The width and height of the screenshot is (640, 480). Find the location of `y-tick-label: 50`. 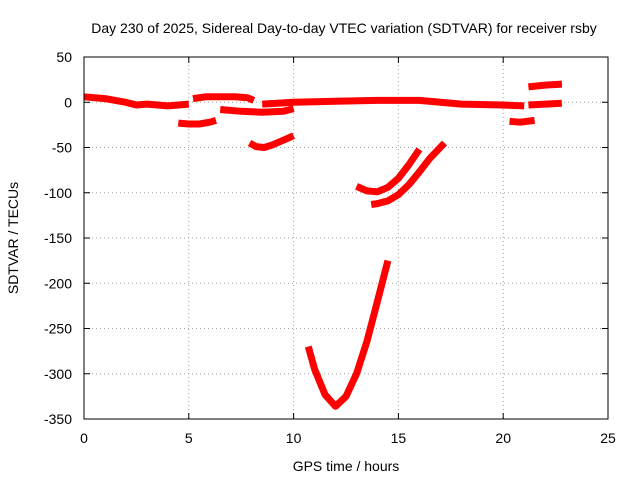

y-tick-label: 50 is located at coordinates (64, 57).